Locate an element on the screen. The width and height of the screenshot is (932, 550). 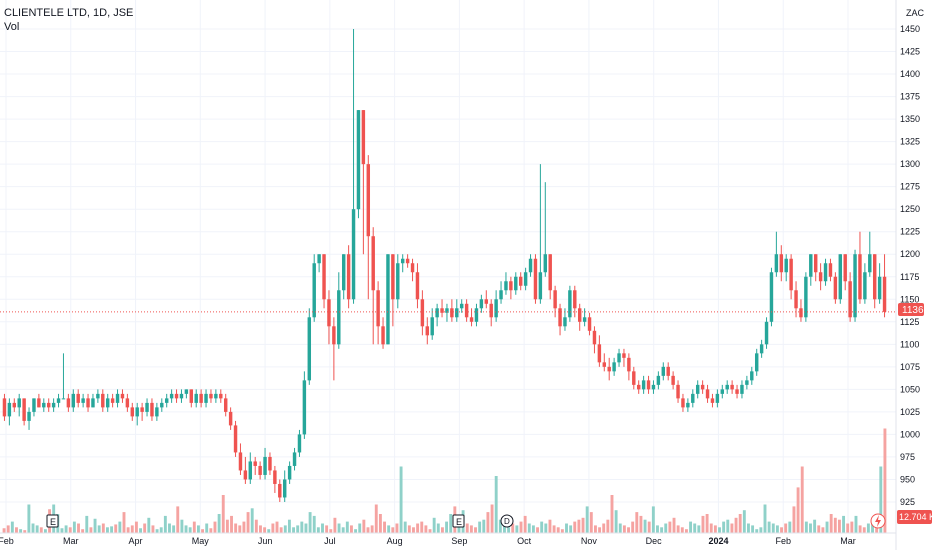
flash-icon is located at coordinates (878, 521).